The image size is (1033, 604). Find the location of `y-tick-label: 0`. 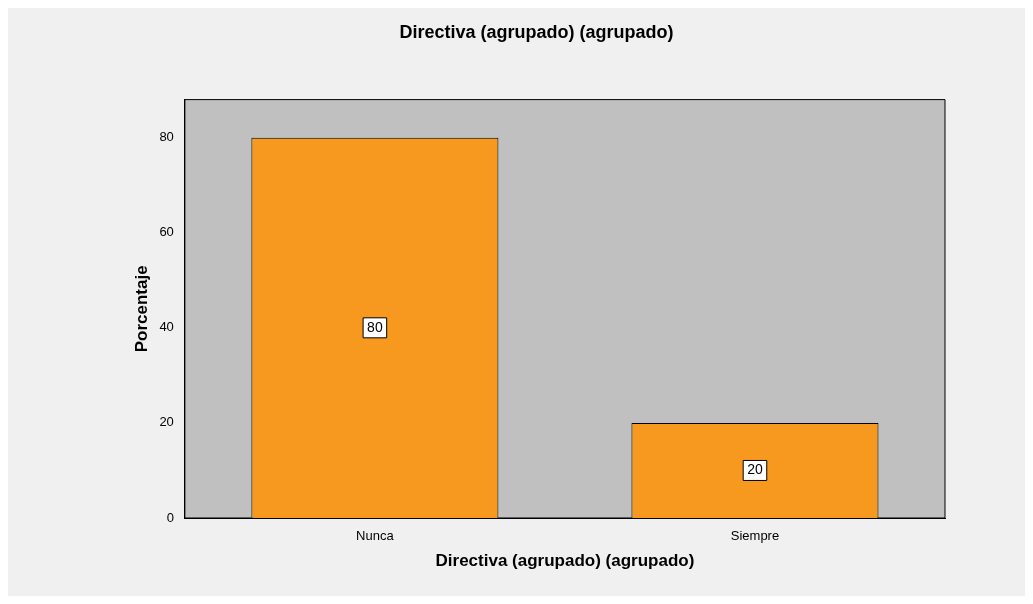

y-tick-label: 0 is located at coordinates (170, 517).